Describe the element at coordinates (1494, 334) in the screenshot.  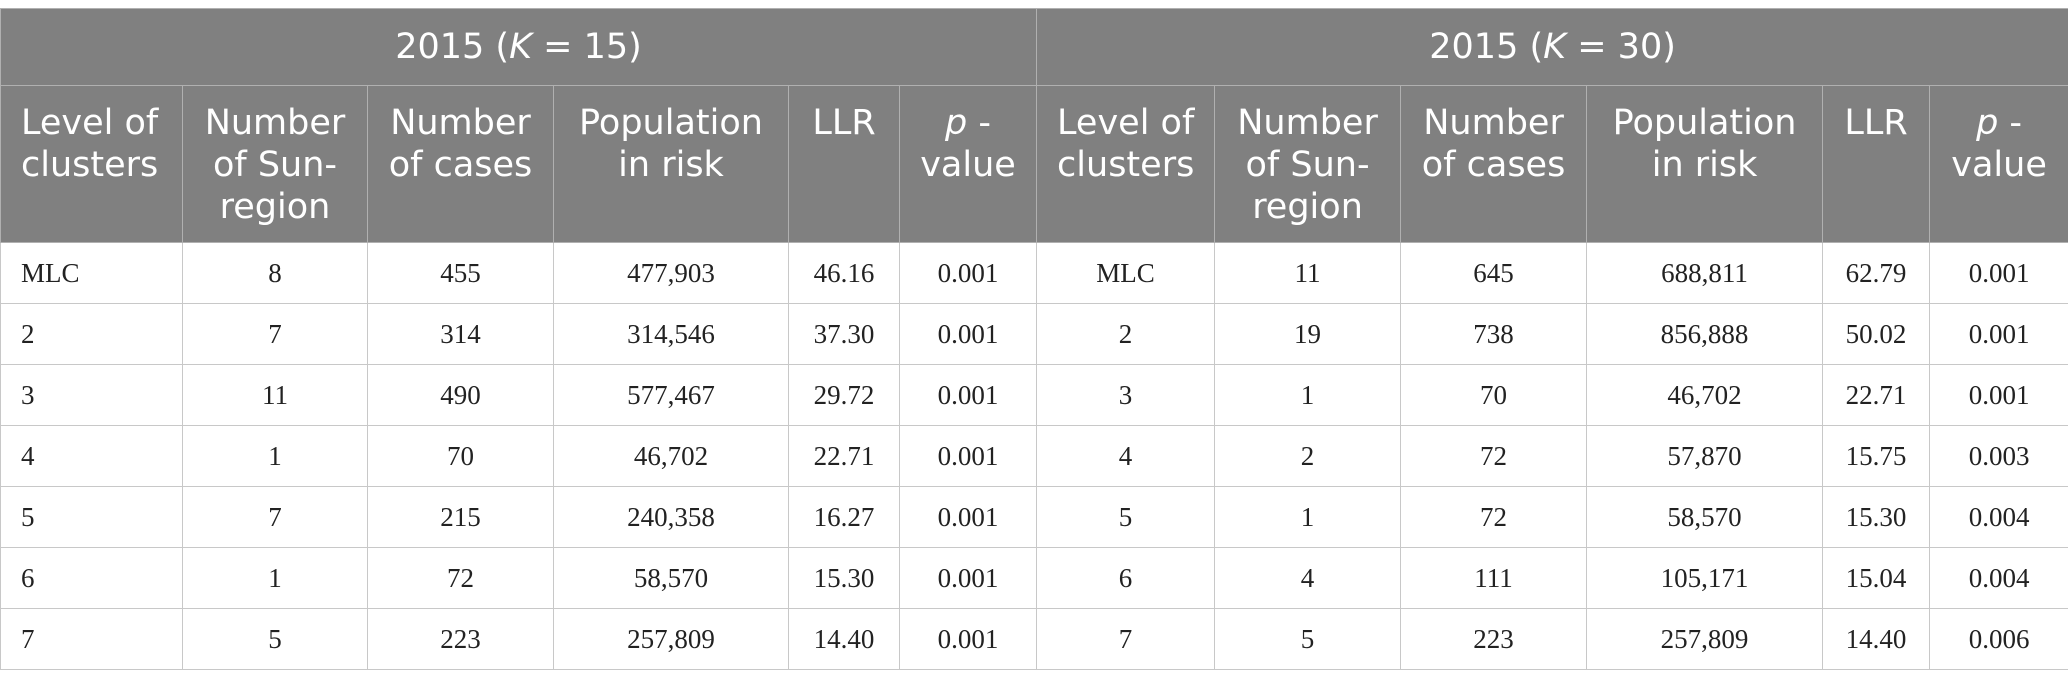
I see `table-cell: 738` at that location.